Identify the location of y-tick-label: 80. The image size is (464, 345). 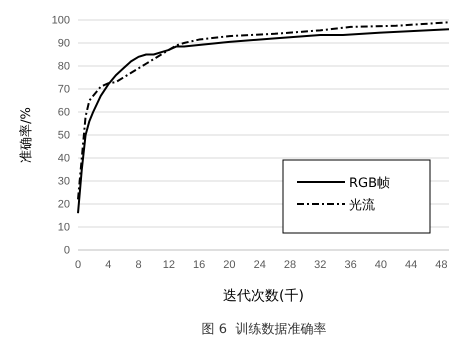
(64, 66).